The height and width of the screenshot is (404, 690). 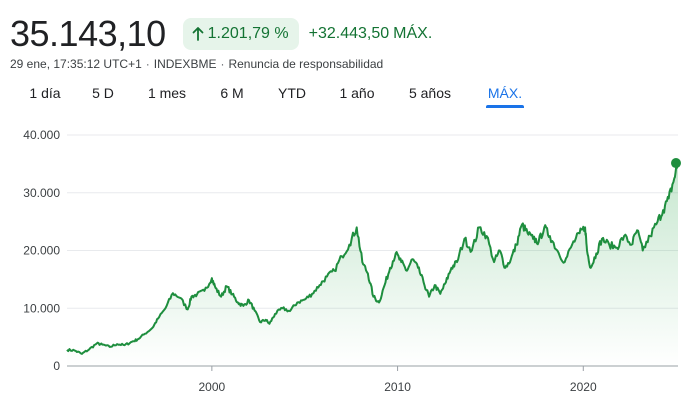 I want to click on y-tick-label: 20.000, so click(x=41, y=251).